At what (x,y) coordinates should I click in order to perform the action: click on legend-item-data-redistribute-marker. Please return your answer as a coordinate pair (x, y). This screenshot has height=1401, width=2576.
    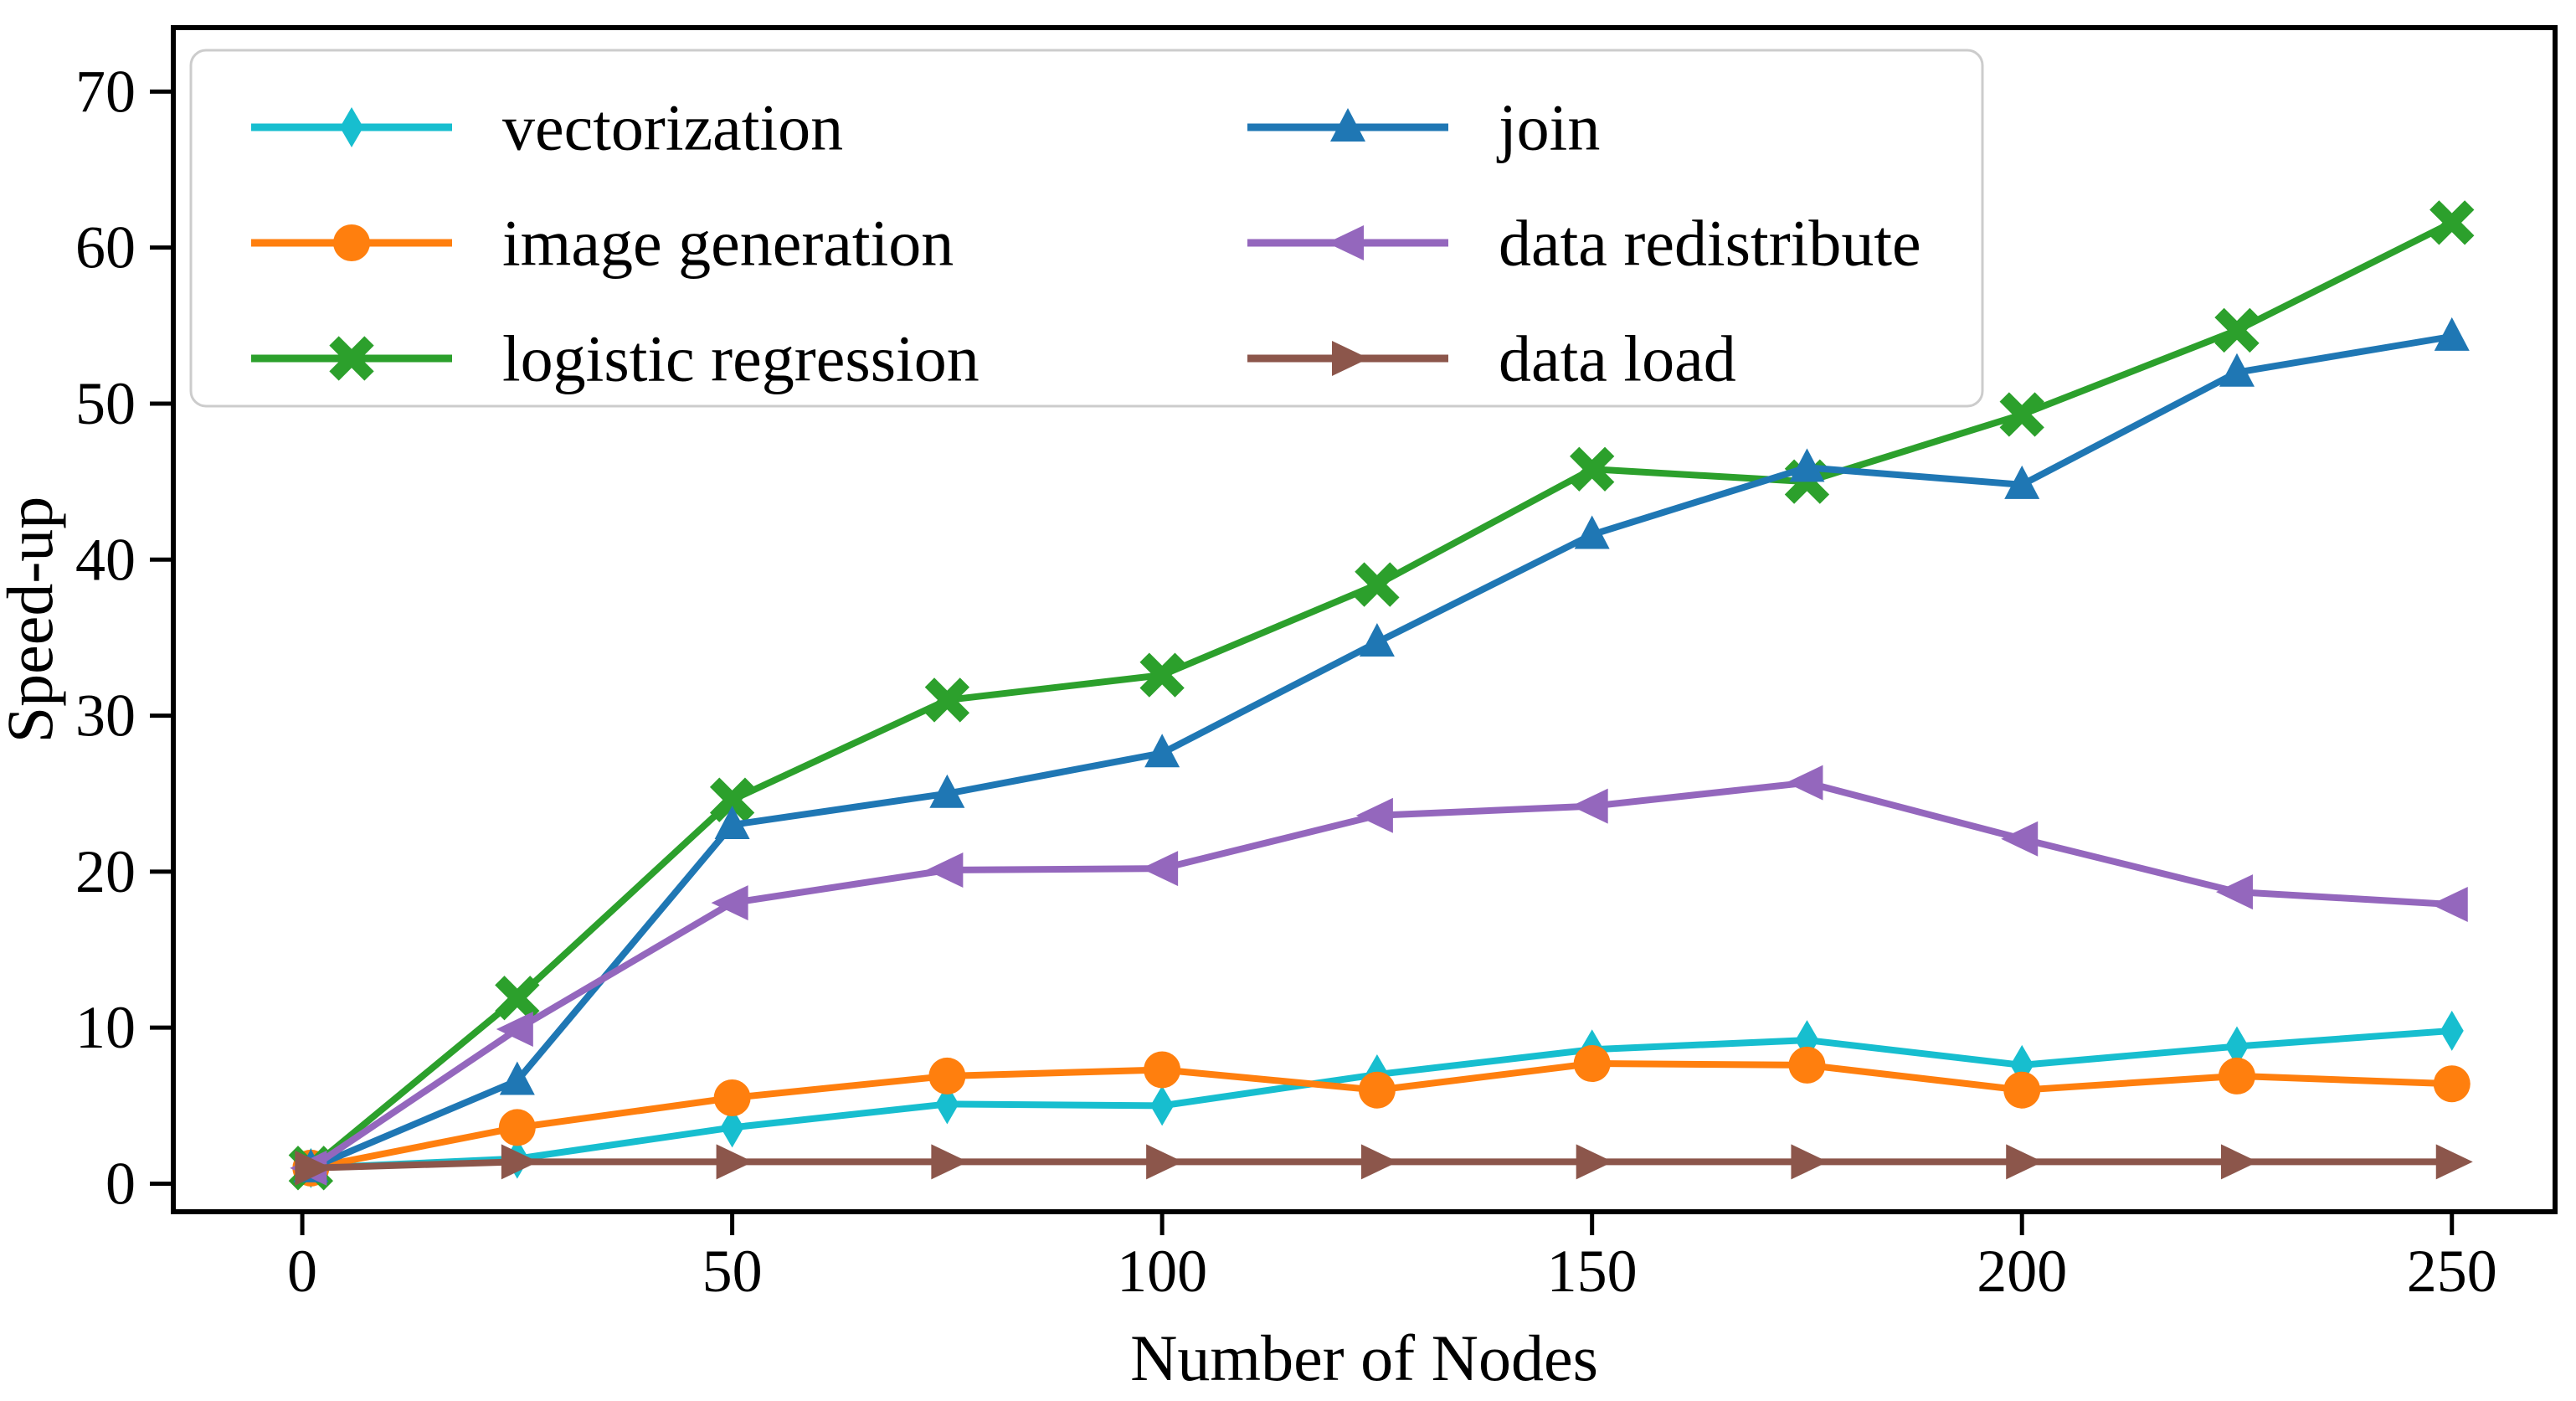
    Looking at the image, I should click on (1345, 242).